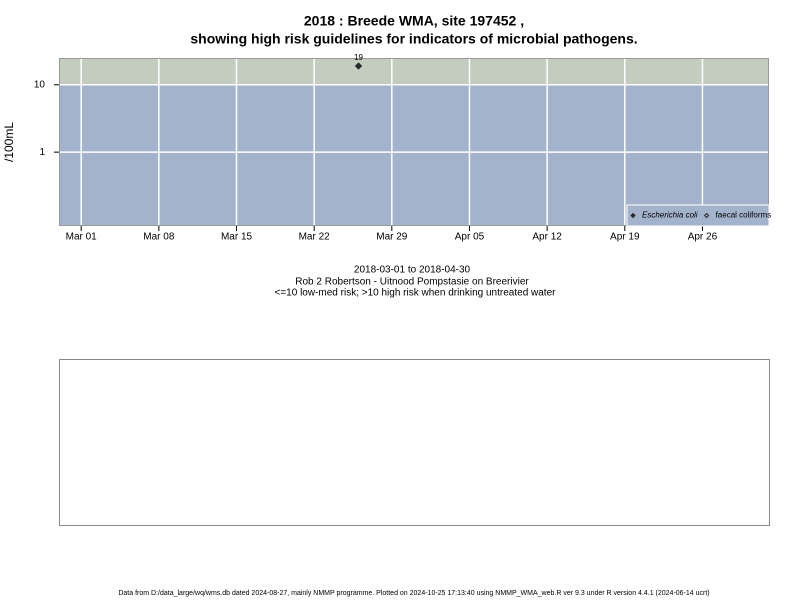  I want to click on data-label: 19, so click(358, 57).